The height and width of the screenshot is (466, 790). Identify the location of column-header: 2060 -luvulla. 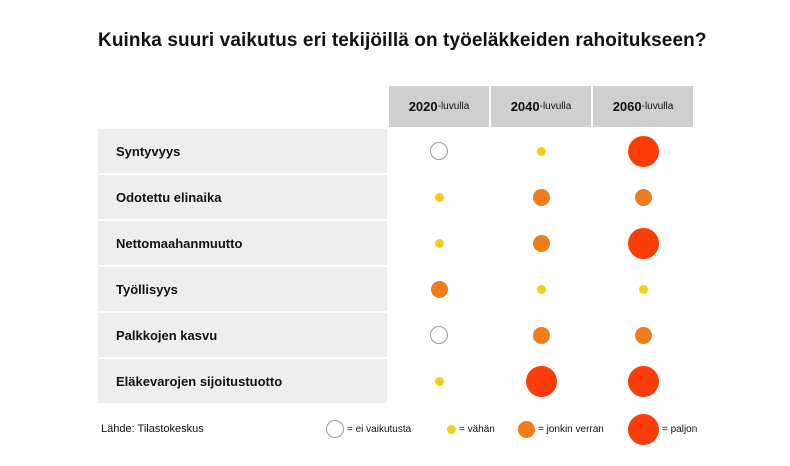
(643, 106).